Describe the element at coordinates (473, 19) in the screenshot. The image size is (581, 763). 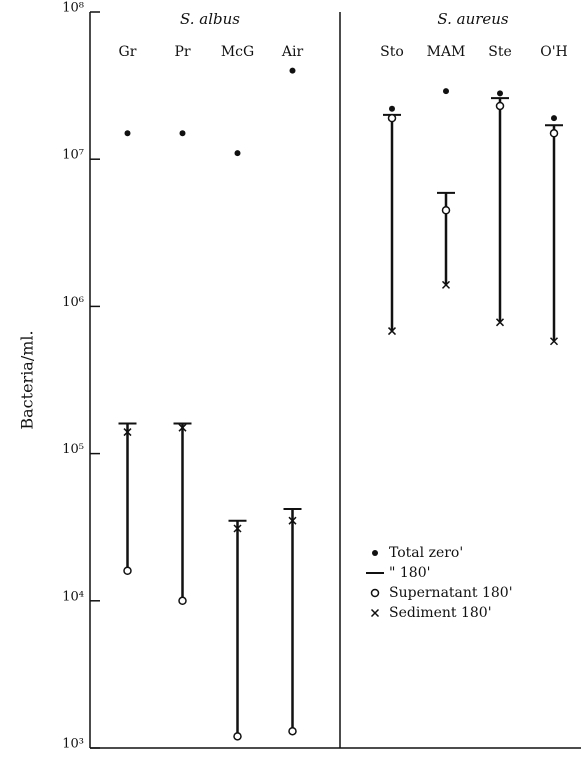
I see `panel-title: S. aureus` at that location.